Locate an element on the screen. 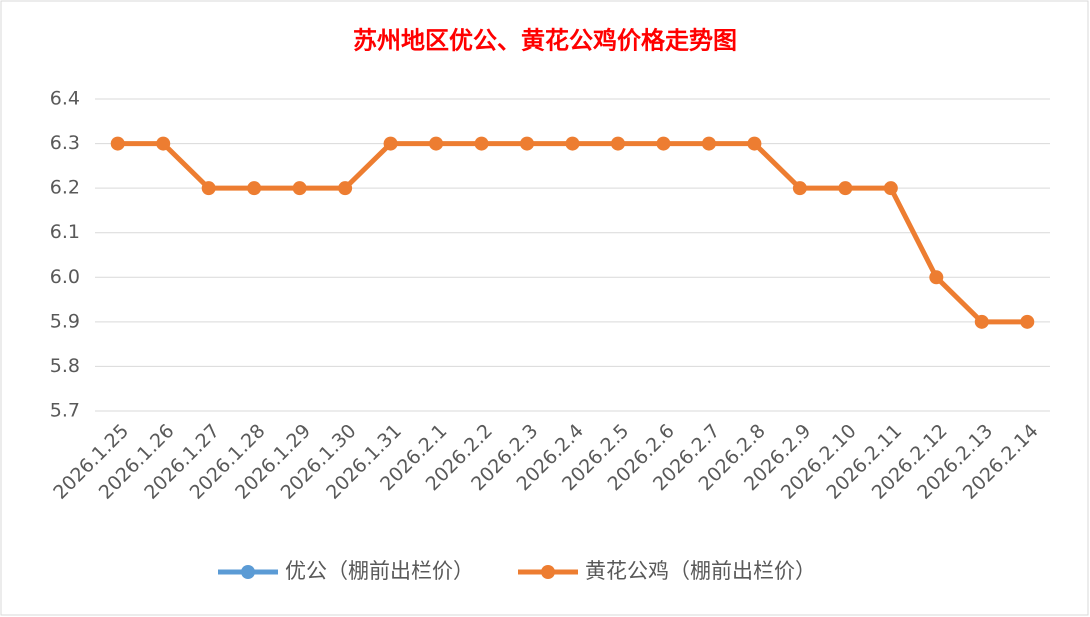  legend-label: 黄花公鸡（棚前出栏价） is located at coordinates (700, 571).